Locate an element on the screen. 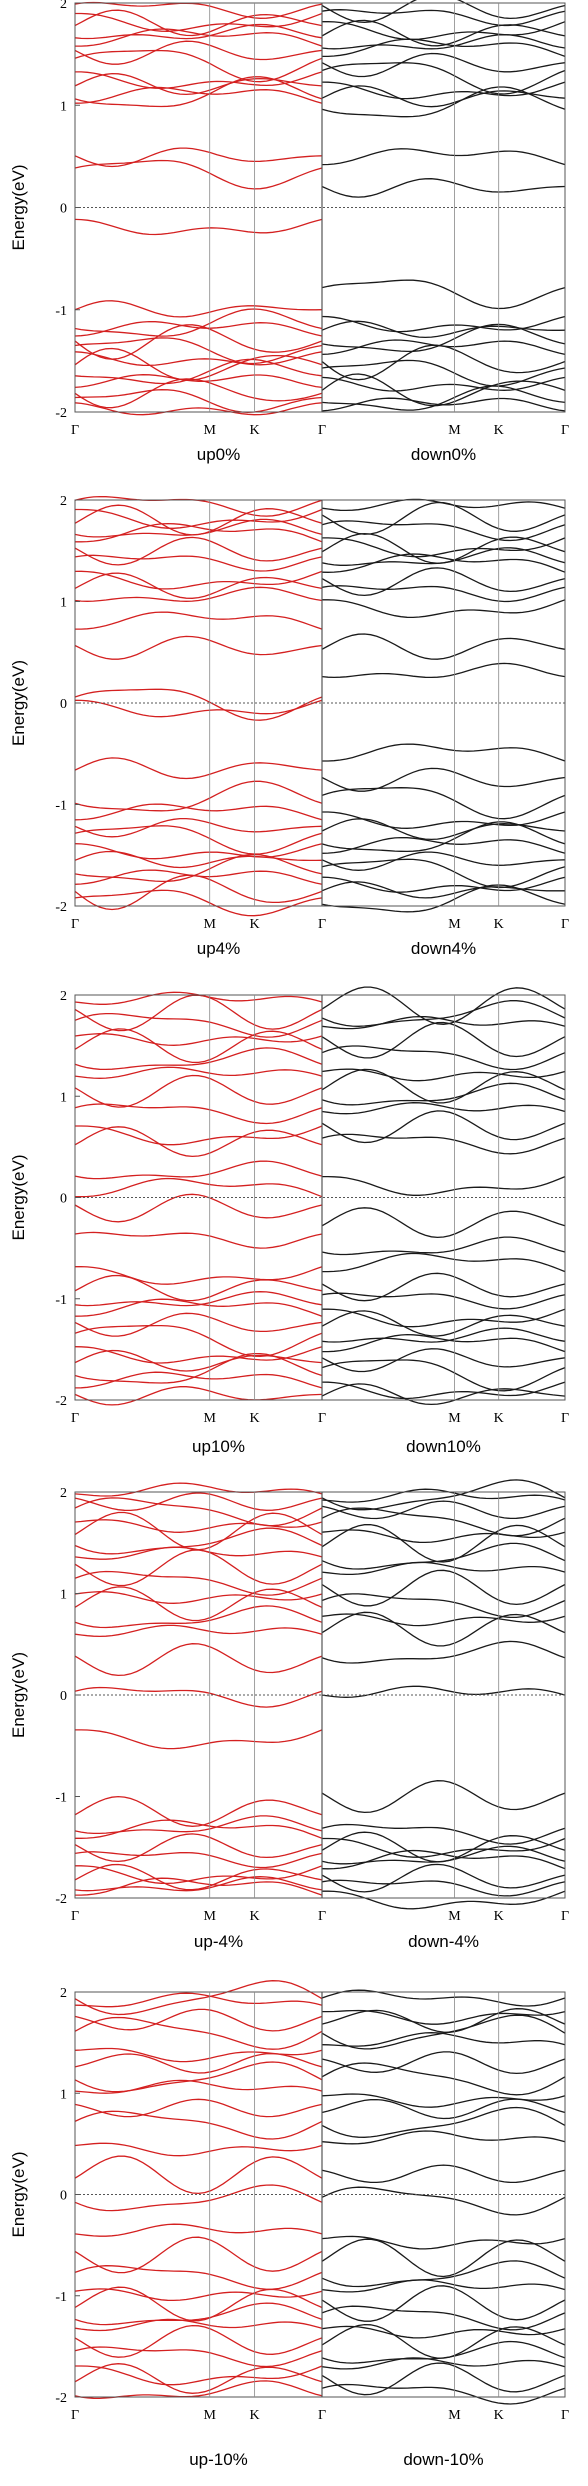  panel-caption-down: down-4% is located at coordinates (443, 1941).